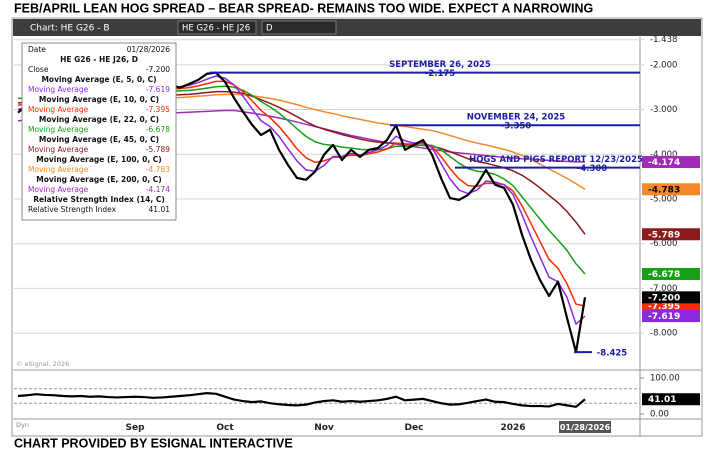 The image size is (704, 463). What do you see at coordinates (269, 29) in the screenshot?
I see `interval: D` at bounding box center [269, 29].